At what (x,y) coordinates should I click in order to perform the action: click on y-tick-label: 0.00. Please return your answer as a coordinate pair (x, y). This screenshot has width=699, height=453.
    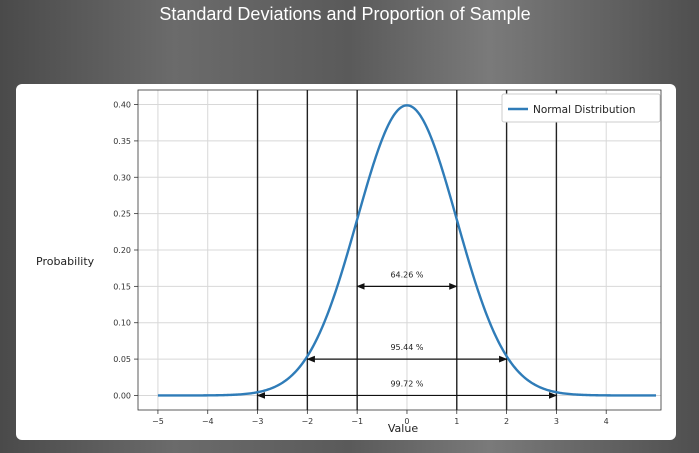
    Looking at the image, I should click on (122, 395).